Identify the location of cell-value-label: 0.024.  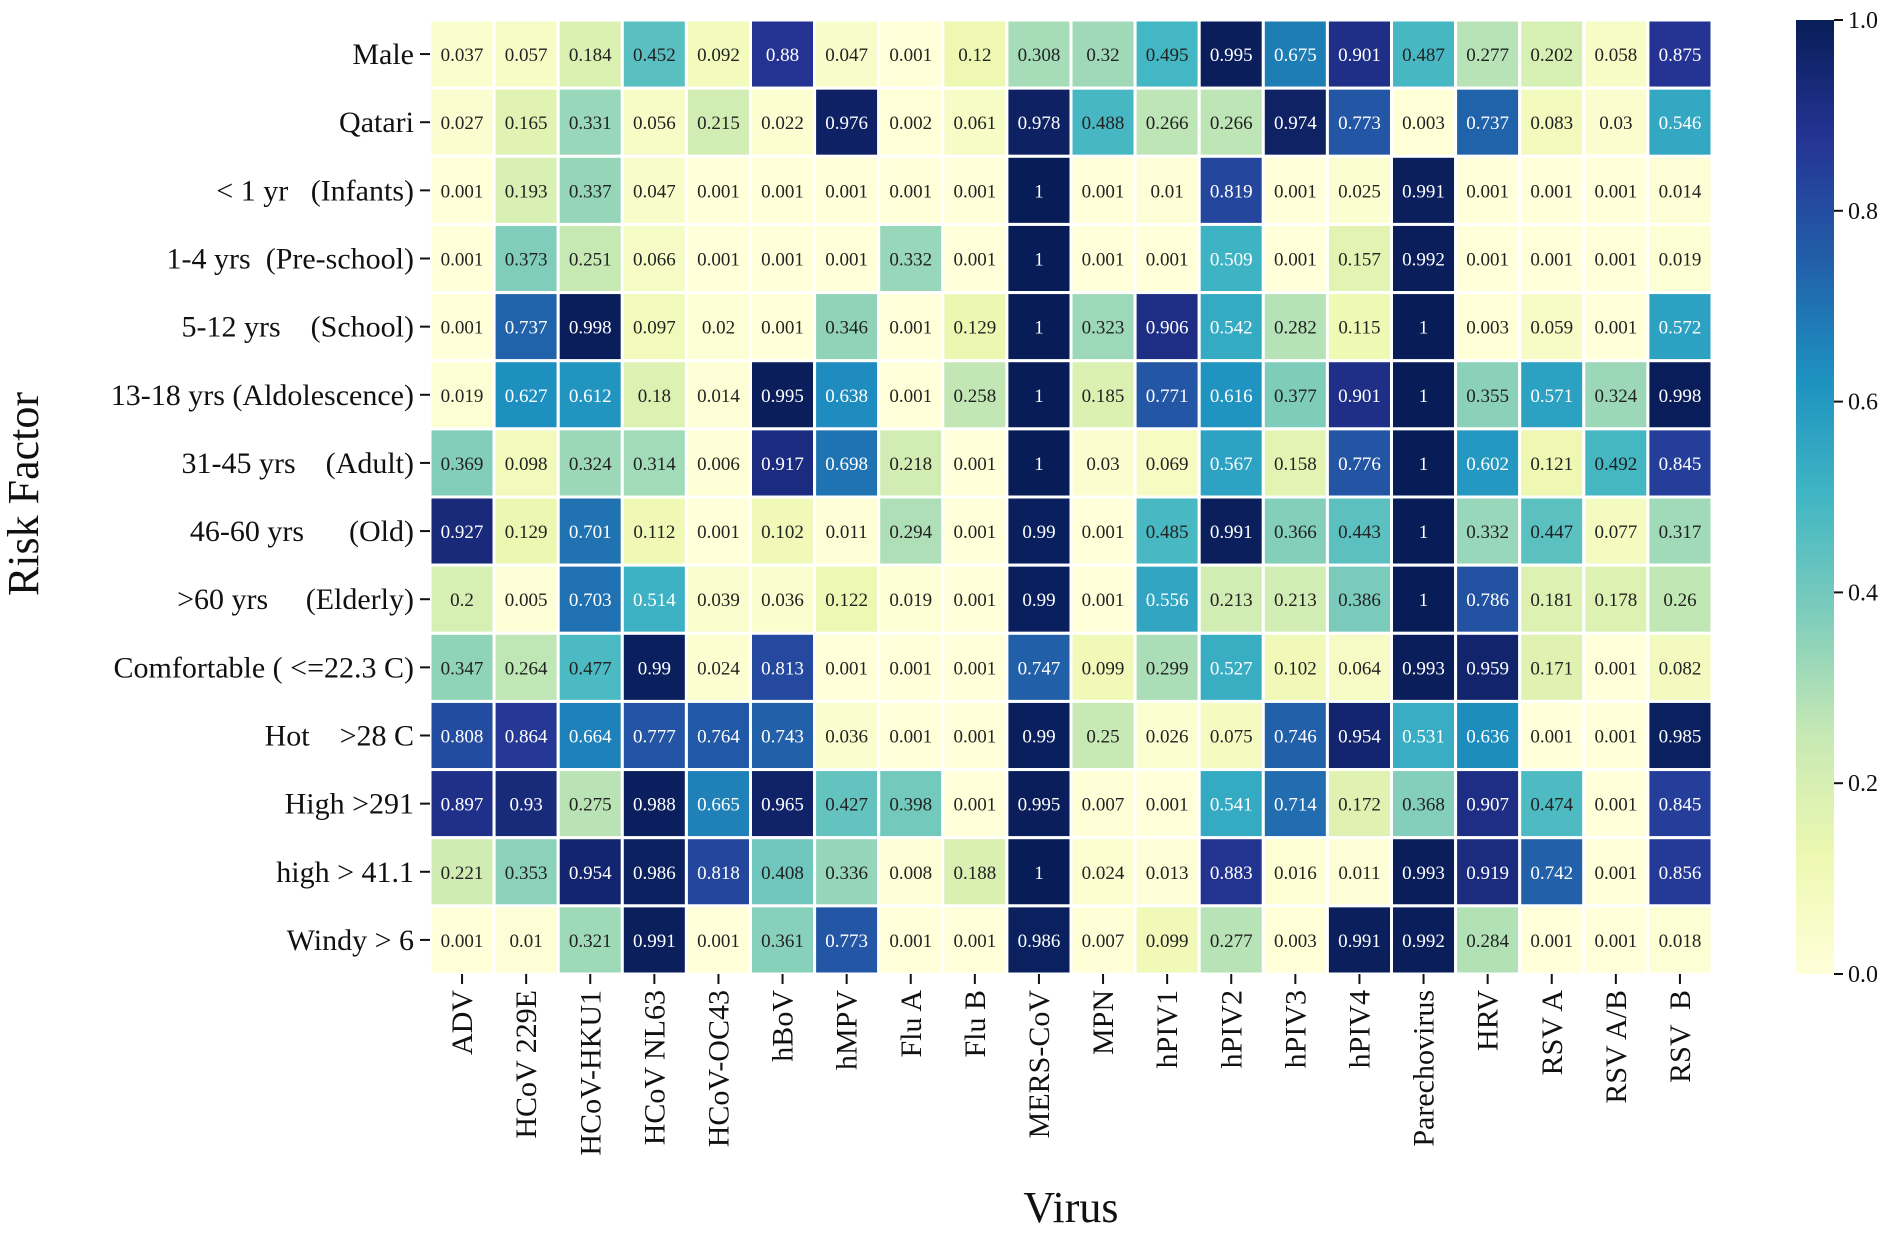
(1103, 873).